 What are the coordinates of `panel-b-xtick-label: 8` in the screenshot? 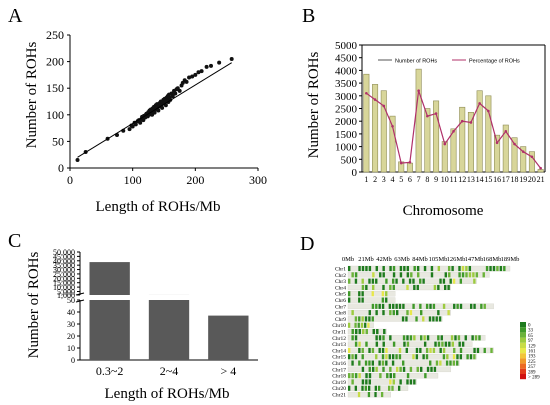 It's located at (427, 179).